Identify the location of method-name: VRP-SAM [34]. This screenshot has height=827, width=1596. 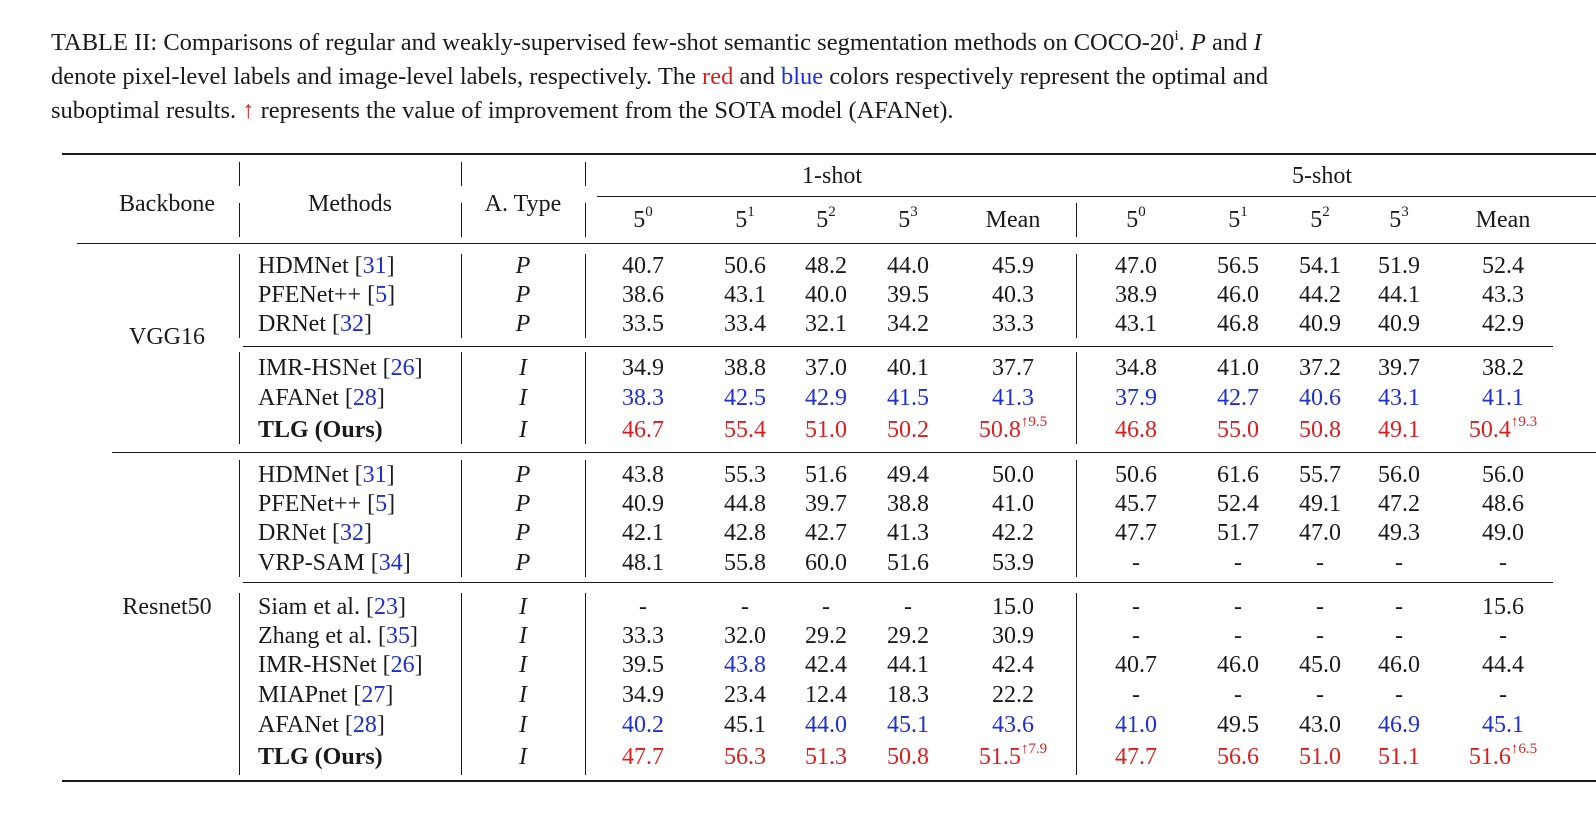
(334, 563).